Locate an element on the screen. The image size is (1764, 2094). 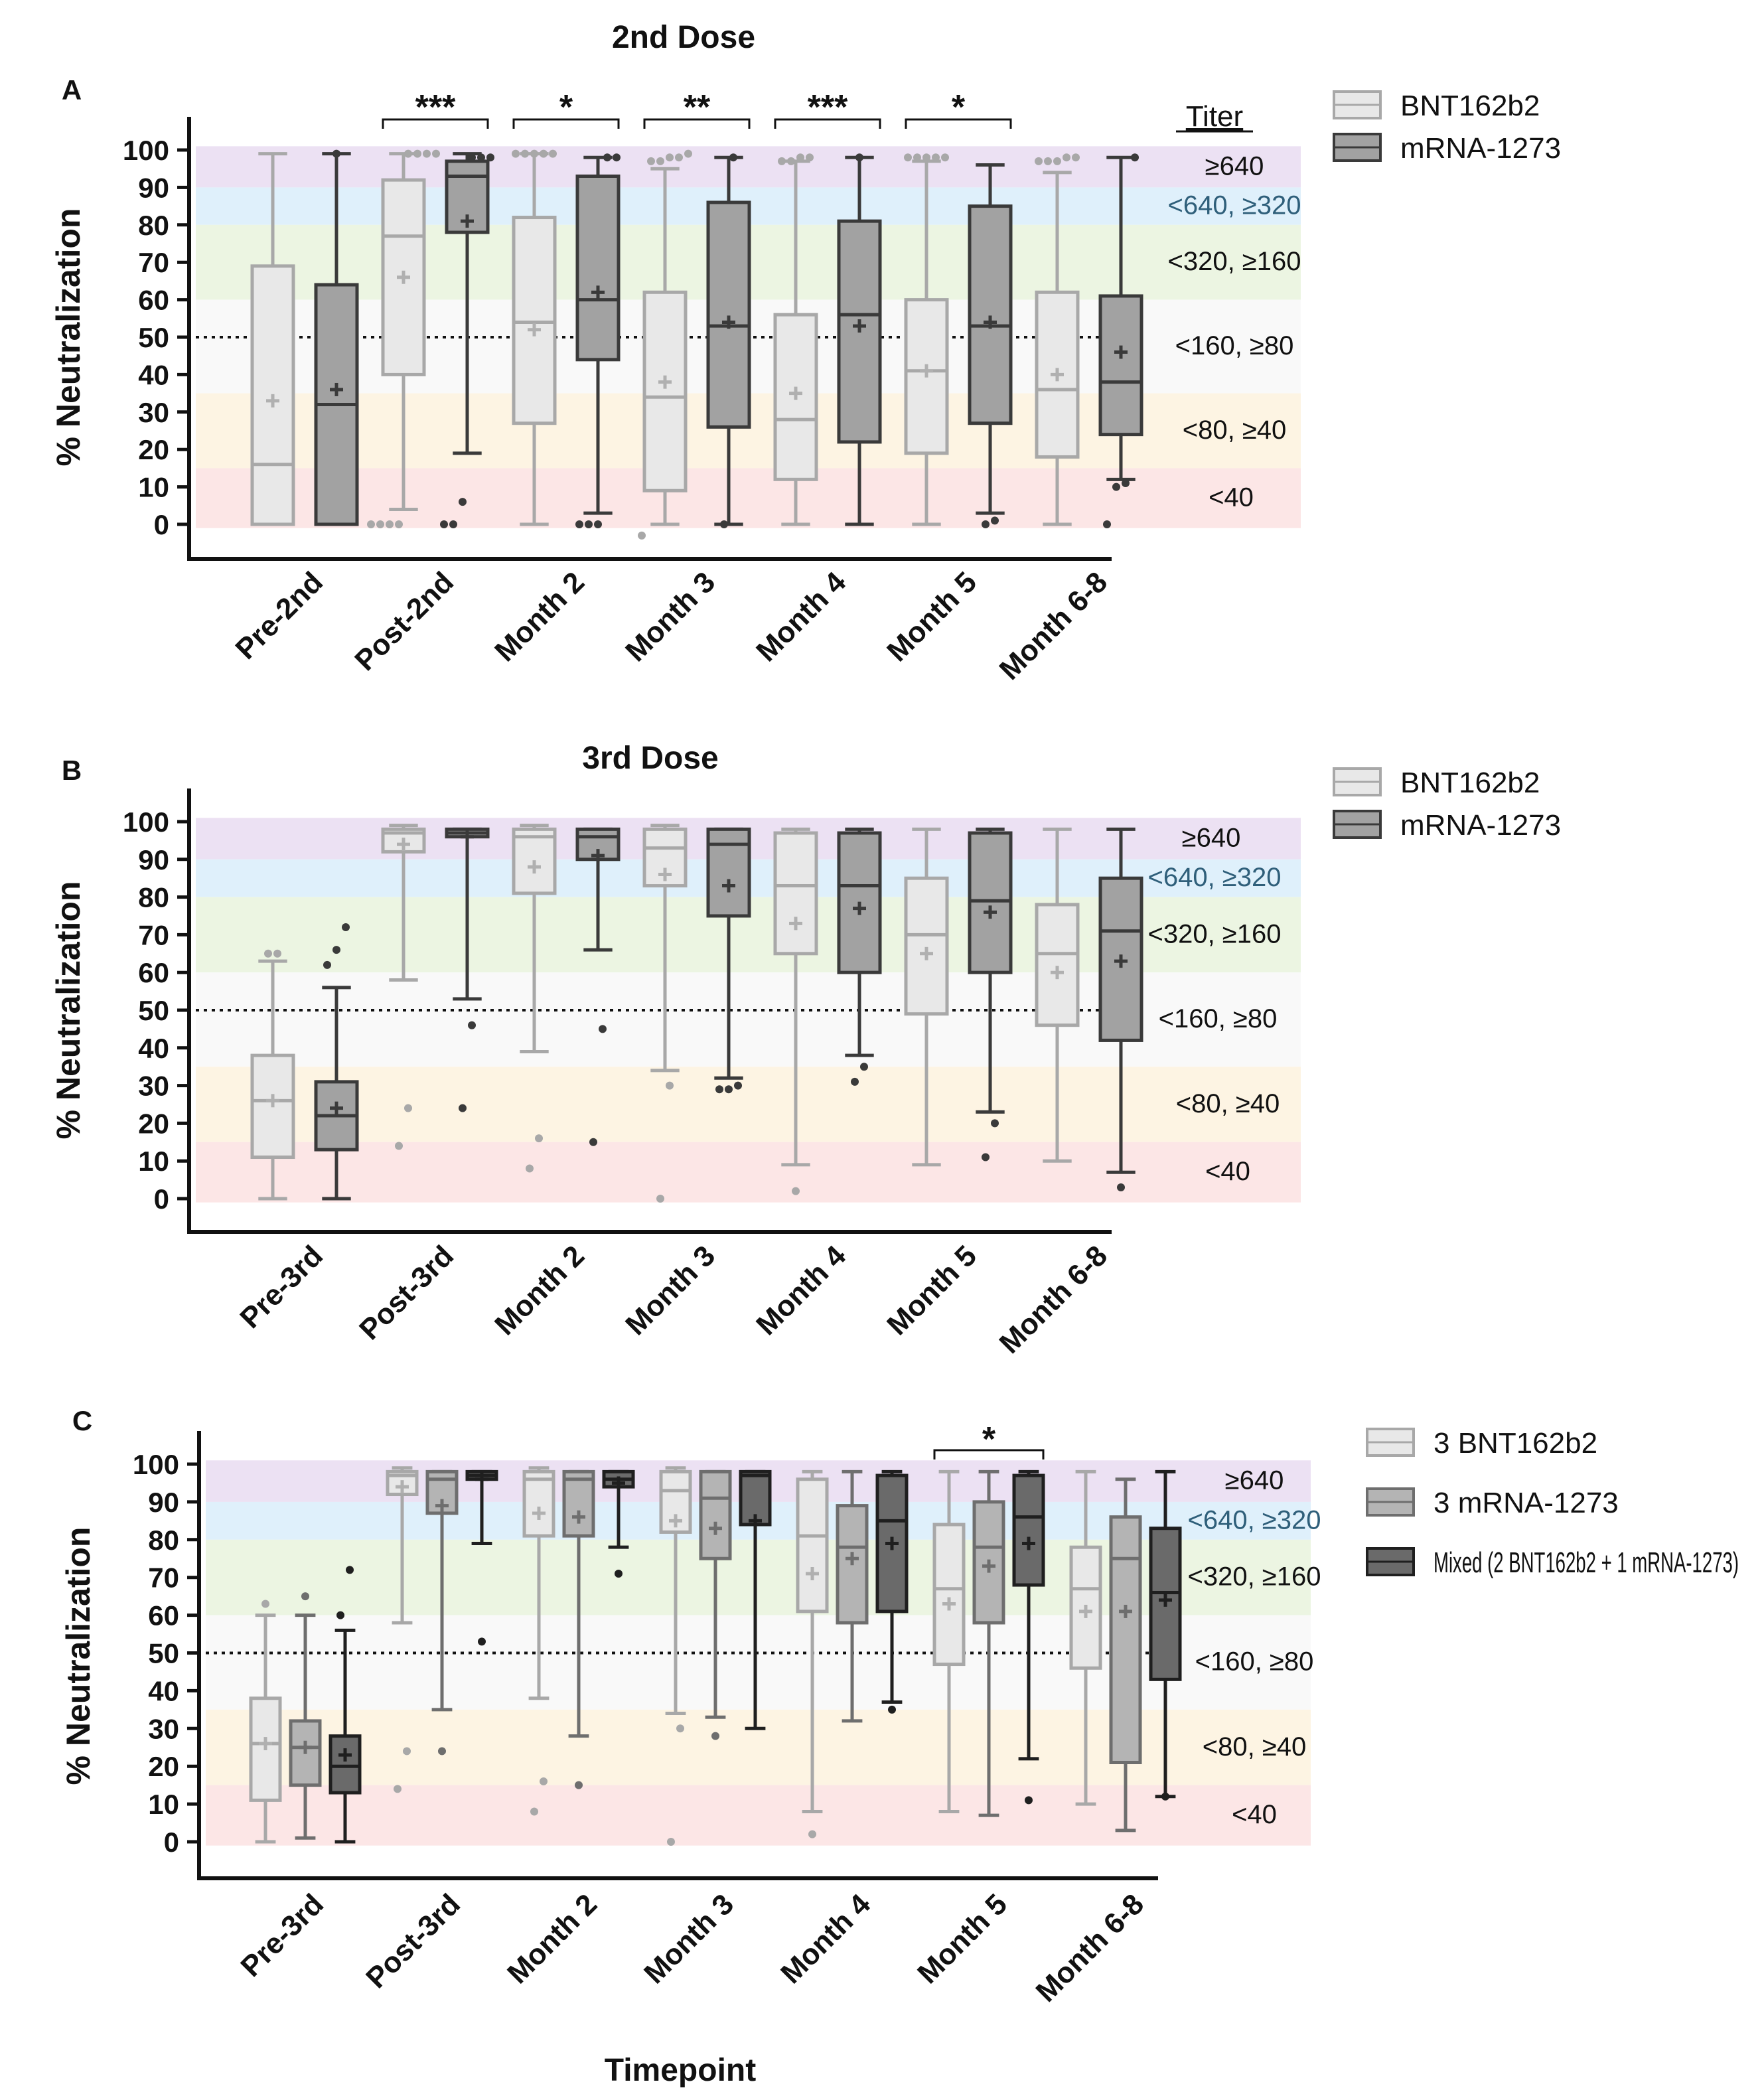
legend-label: 3 BNT162b2 is located at coordinates (1515, 1443).